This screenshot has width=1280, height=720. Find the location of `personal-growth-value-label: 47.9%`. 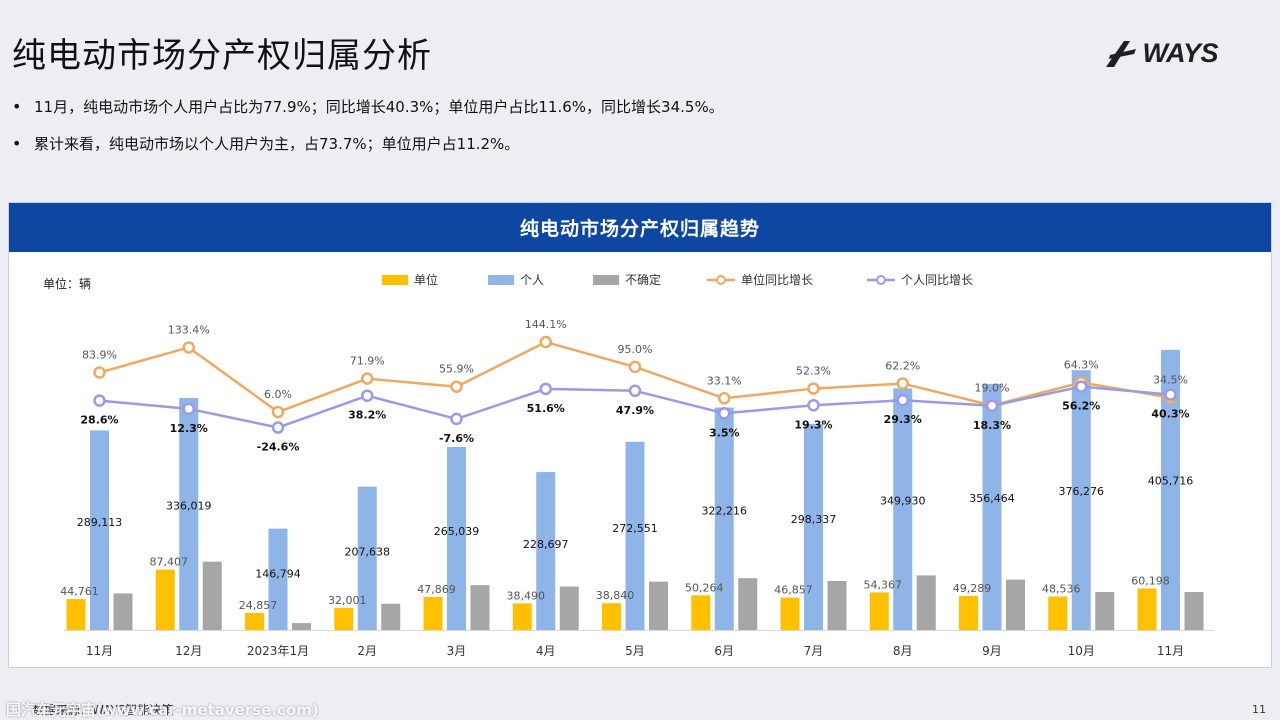

personal-growth-value-label: 47.9% is located at coordinates (635, 410).